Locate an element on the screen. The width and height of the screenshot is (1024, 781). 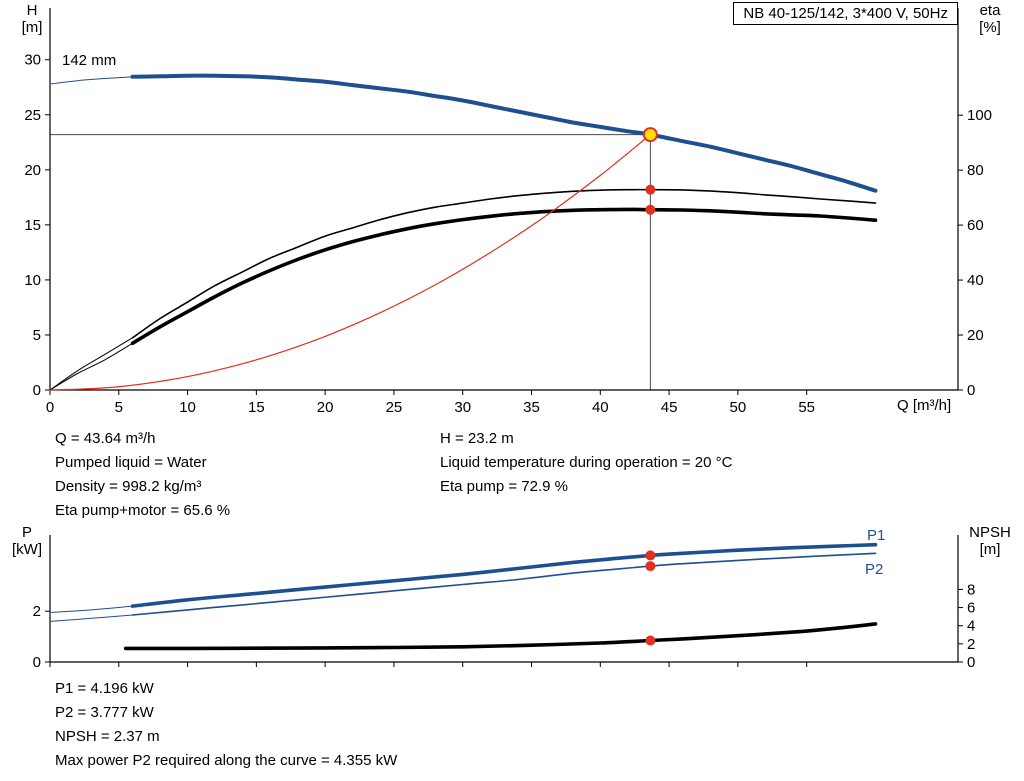
y-left-tick-label: 2 is located at coordinates (37, 611).